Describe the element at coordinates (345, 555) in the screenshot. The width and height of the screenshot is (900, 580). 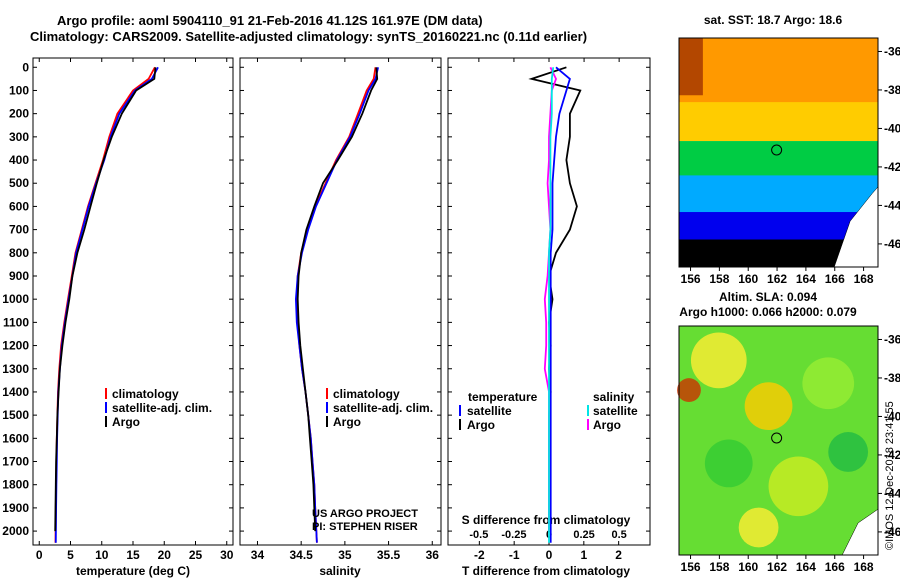
I see `x-tick-label: 35` at that location.